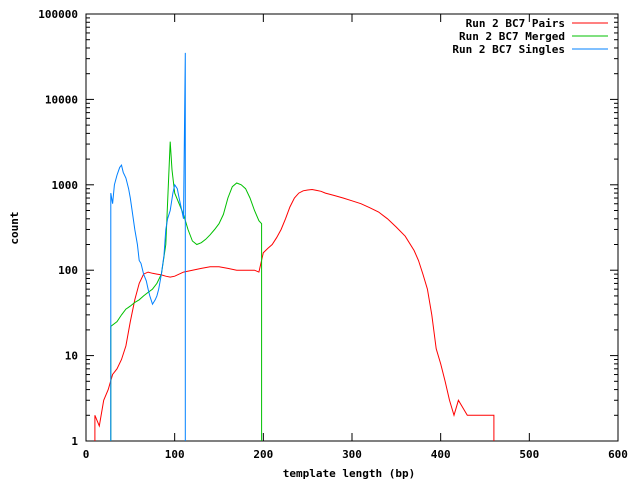 The height and width of the screenshot is (480, 640). Describe the element at coordinates (263, 454) in the screenshot. I see `x-tick-label: 200` at that location.